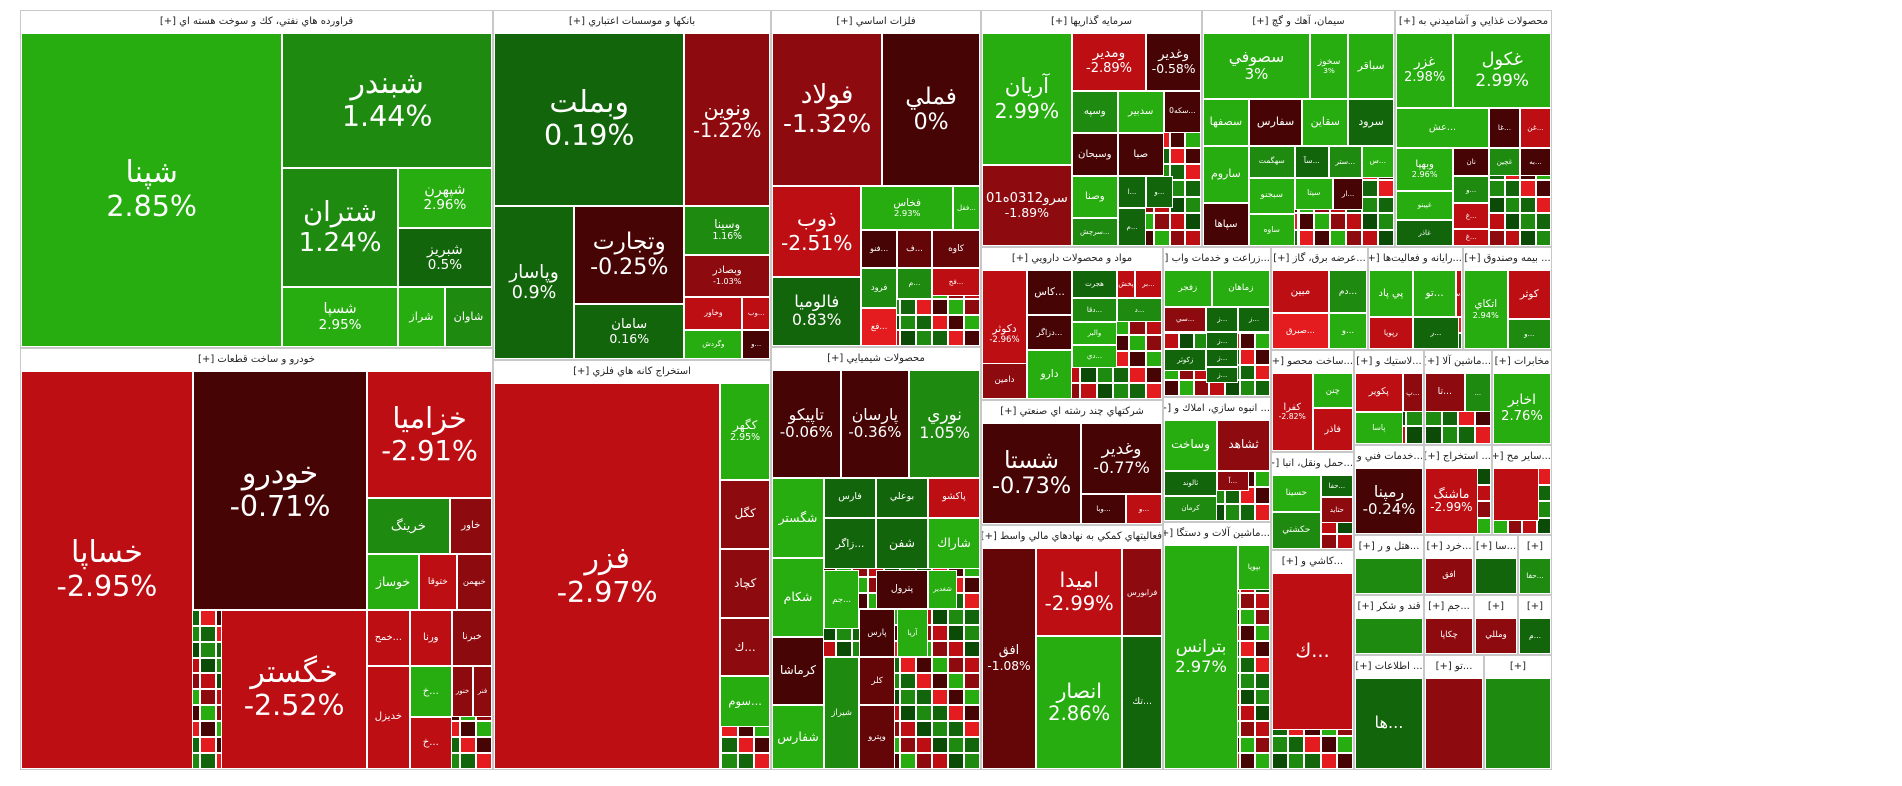  Describe the element at coordinates (388, 637) in the screenshot. I see `stock-tile: ...خمح` at that location.